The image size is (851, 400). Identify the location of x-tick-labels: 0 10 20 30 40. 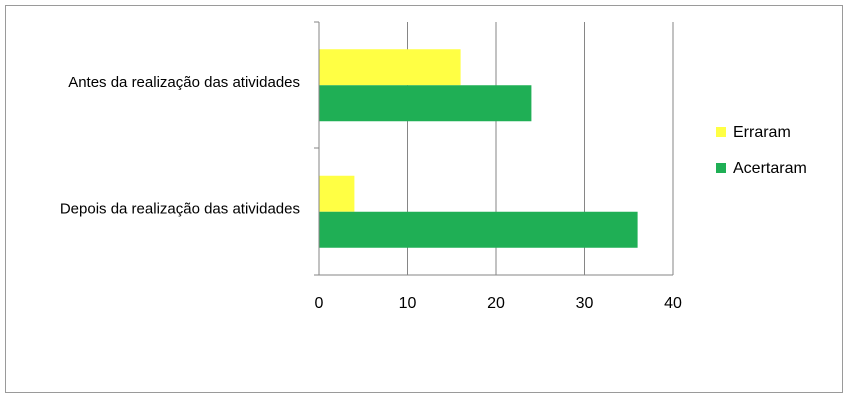
(498, 303).